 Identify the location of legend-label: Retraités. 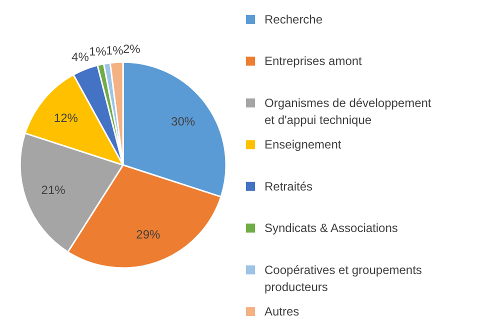
(288, 186).